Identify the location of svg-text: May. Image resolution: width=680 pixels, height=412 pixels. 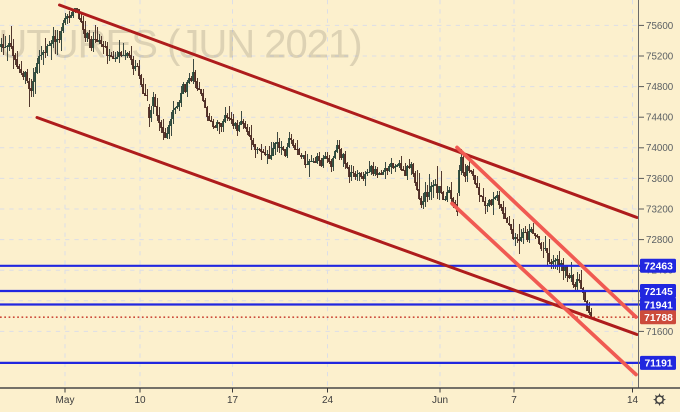
(65, 400).